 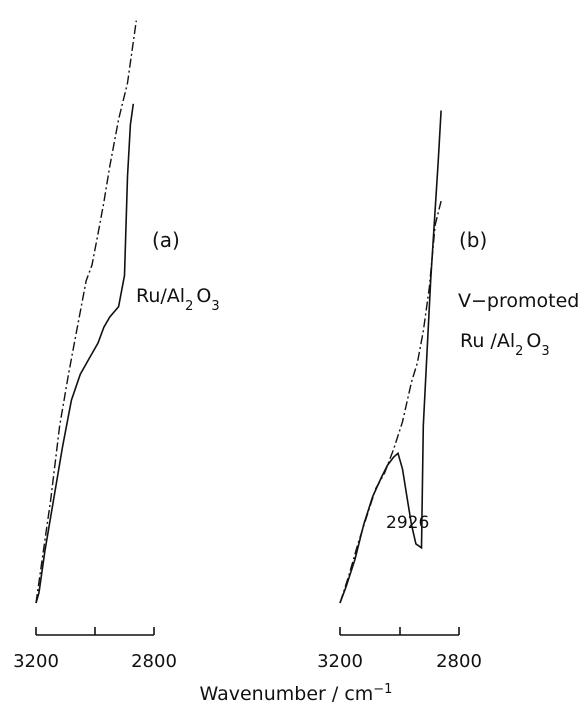 I want to click on panel-b-sample-label-line1: V−promoted, so click(x=518, y=301).